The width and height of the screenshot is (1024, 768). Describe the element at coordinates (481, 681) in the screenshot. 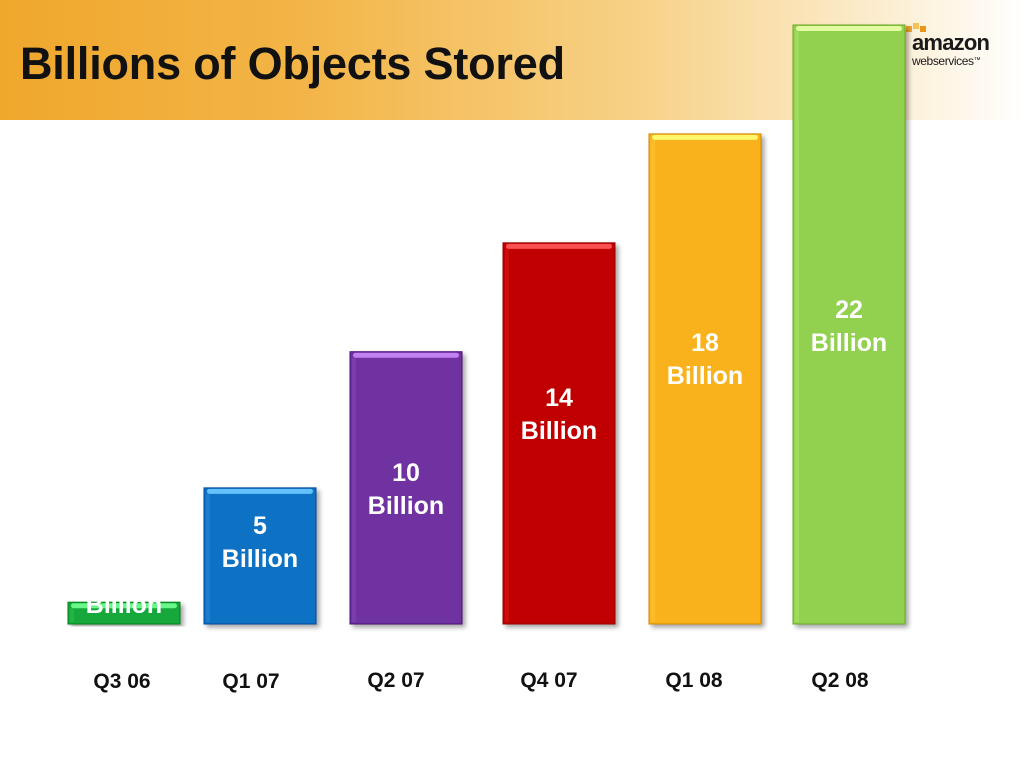

I see `x-axis-ticks: Q3 06 Q1 07 Q2 07 Q4 07 Q1 08 Q2 08` at that location.